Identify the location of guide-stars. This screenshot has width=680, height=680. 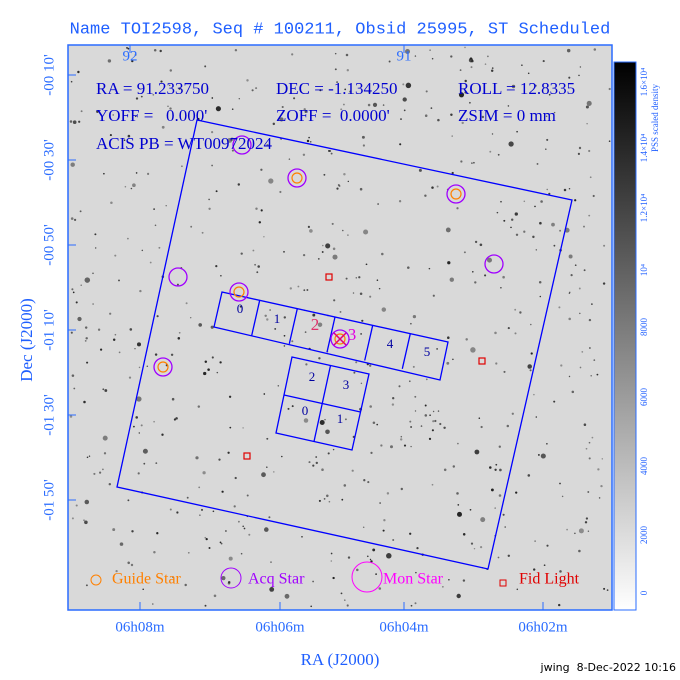
(309, 272).